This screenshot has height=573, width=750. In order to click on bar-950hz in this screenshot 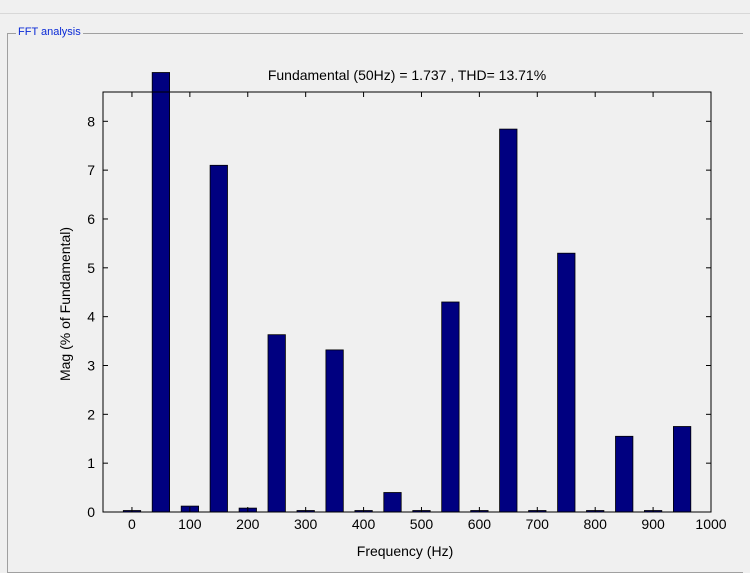, I will do `click(682, 469)`.